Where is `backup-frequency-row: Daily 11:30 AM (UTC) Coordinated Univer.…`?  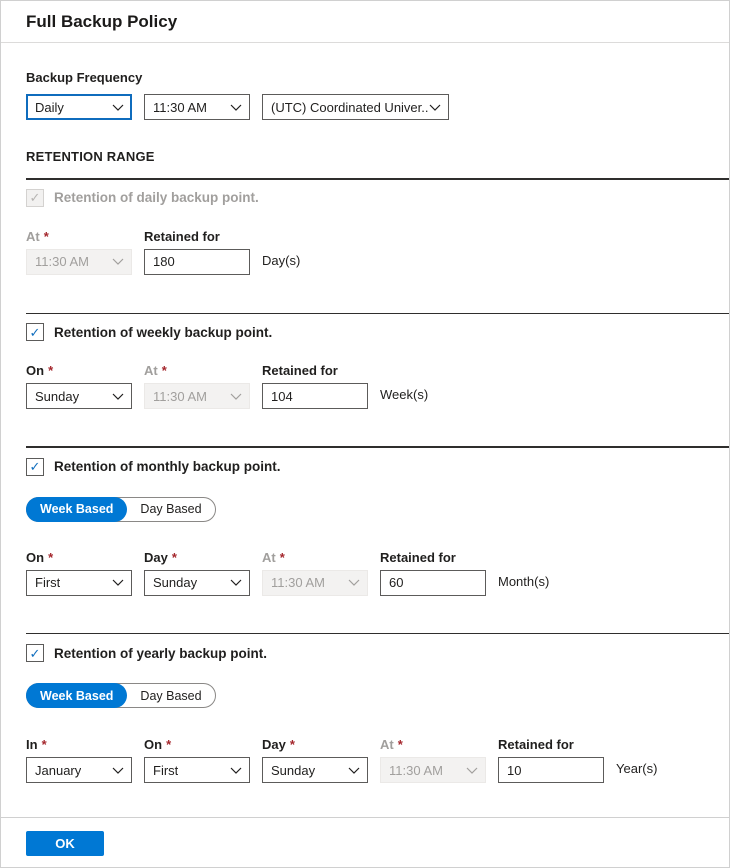 backup-frequency-row: Daily 11:30 AM (UTC) Coordinated Univer.… is located at coordinates (377, 107).